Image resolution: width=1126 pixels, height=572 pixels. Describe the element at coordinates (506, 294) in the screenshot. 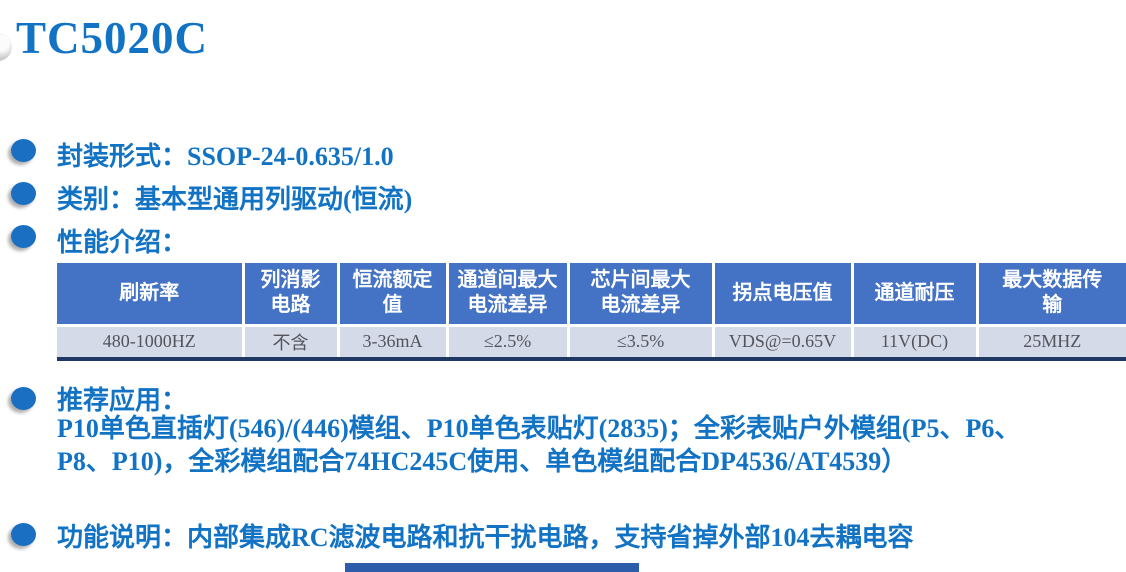

I see `header-channel-current-diff: 通道间最大 电流差异` at that location.